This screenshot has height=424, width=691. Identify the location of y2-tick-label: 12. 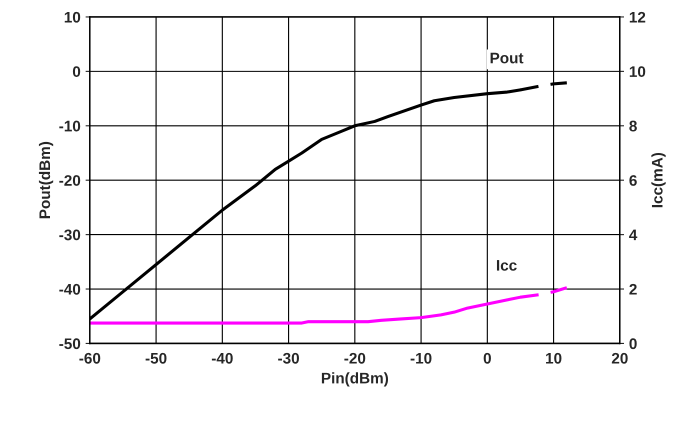
(638, 17).